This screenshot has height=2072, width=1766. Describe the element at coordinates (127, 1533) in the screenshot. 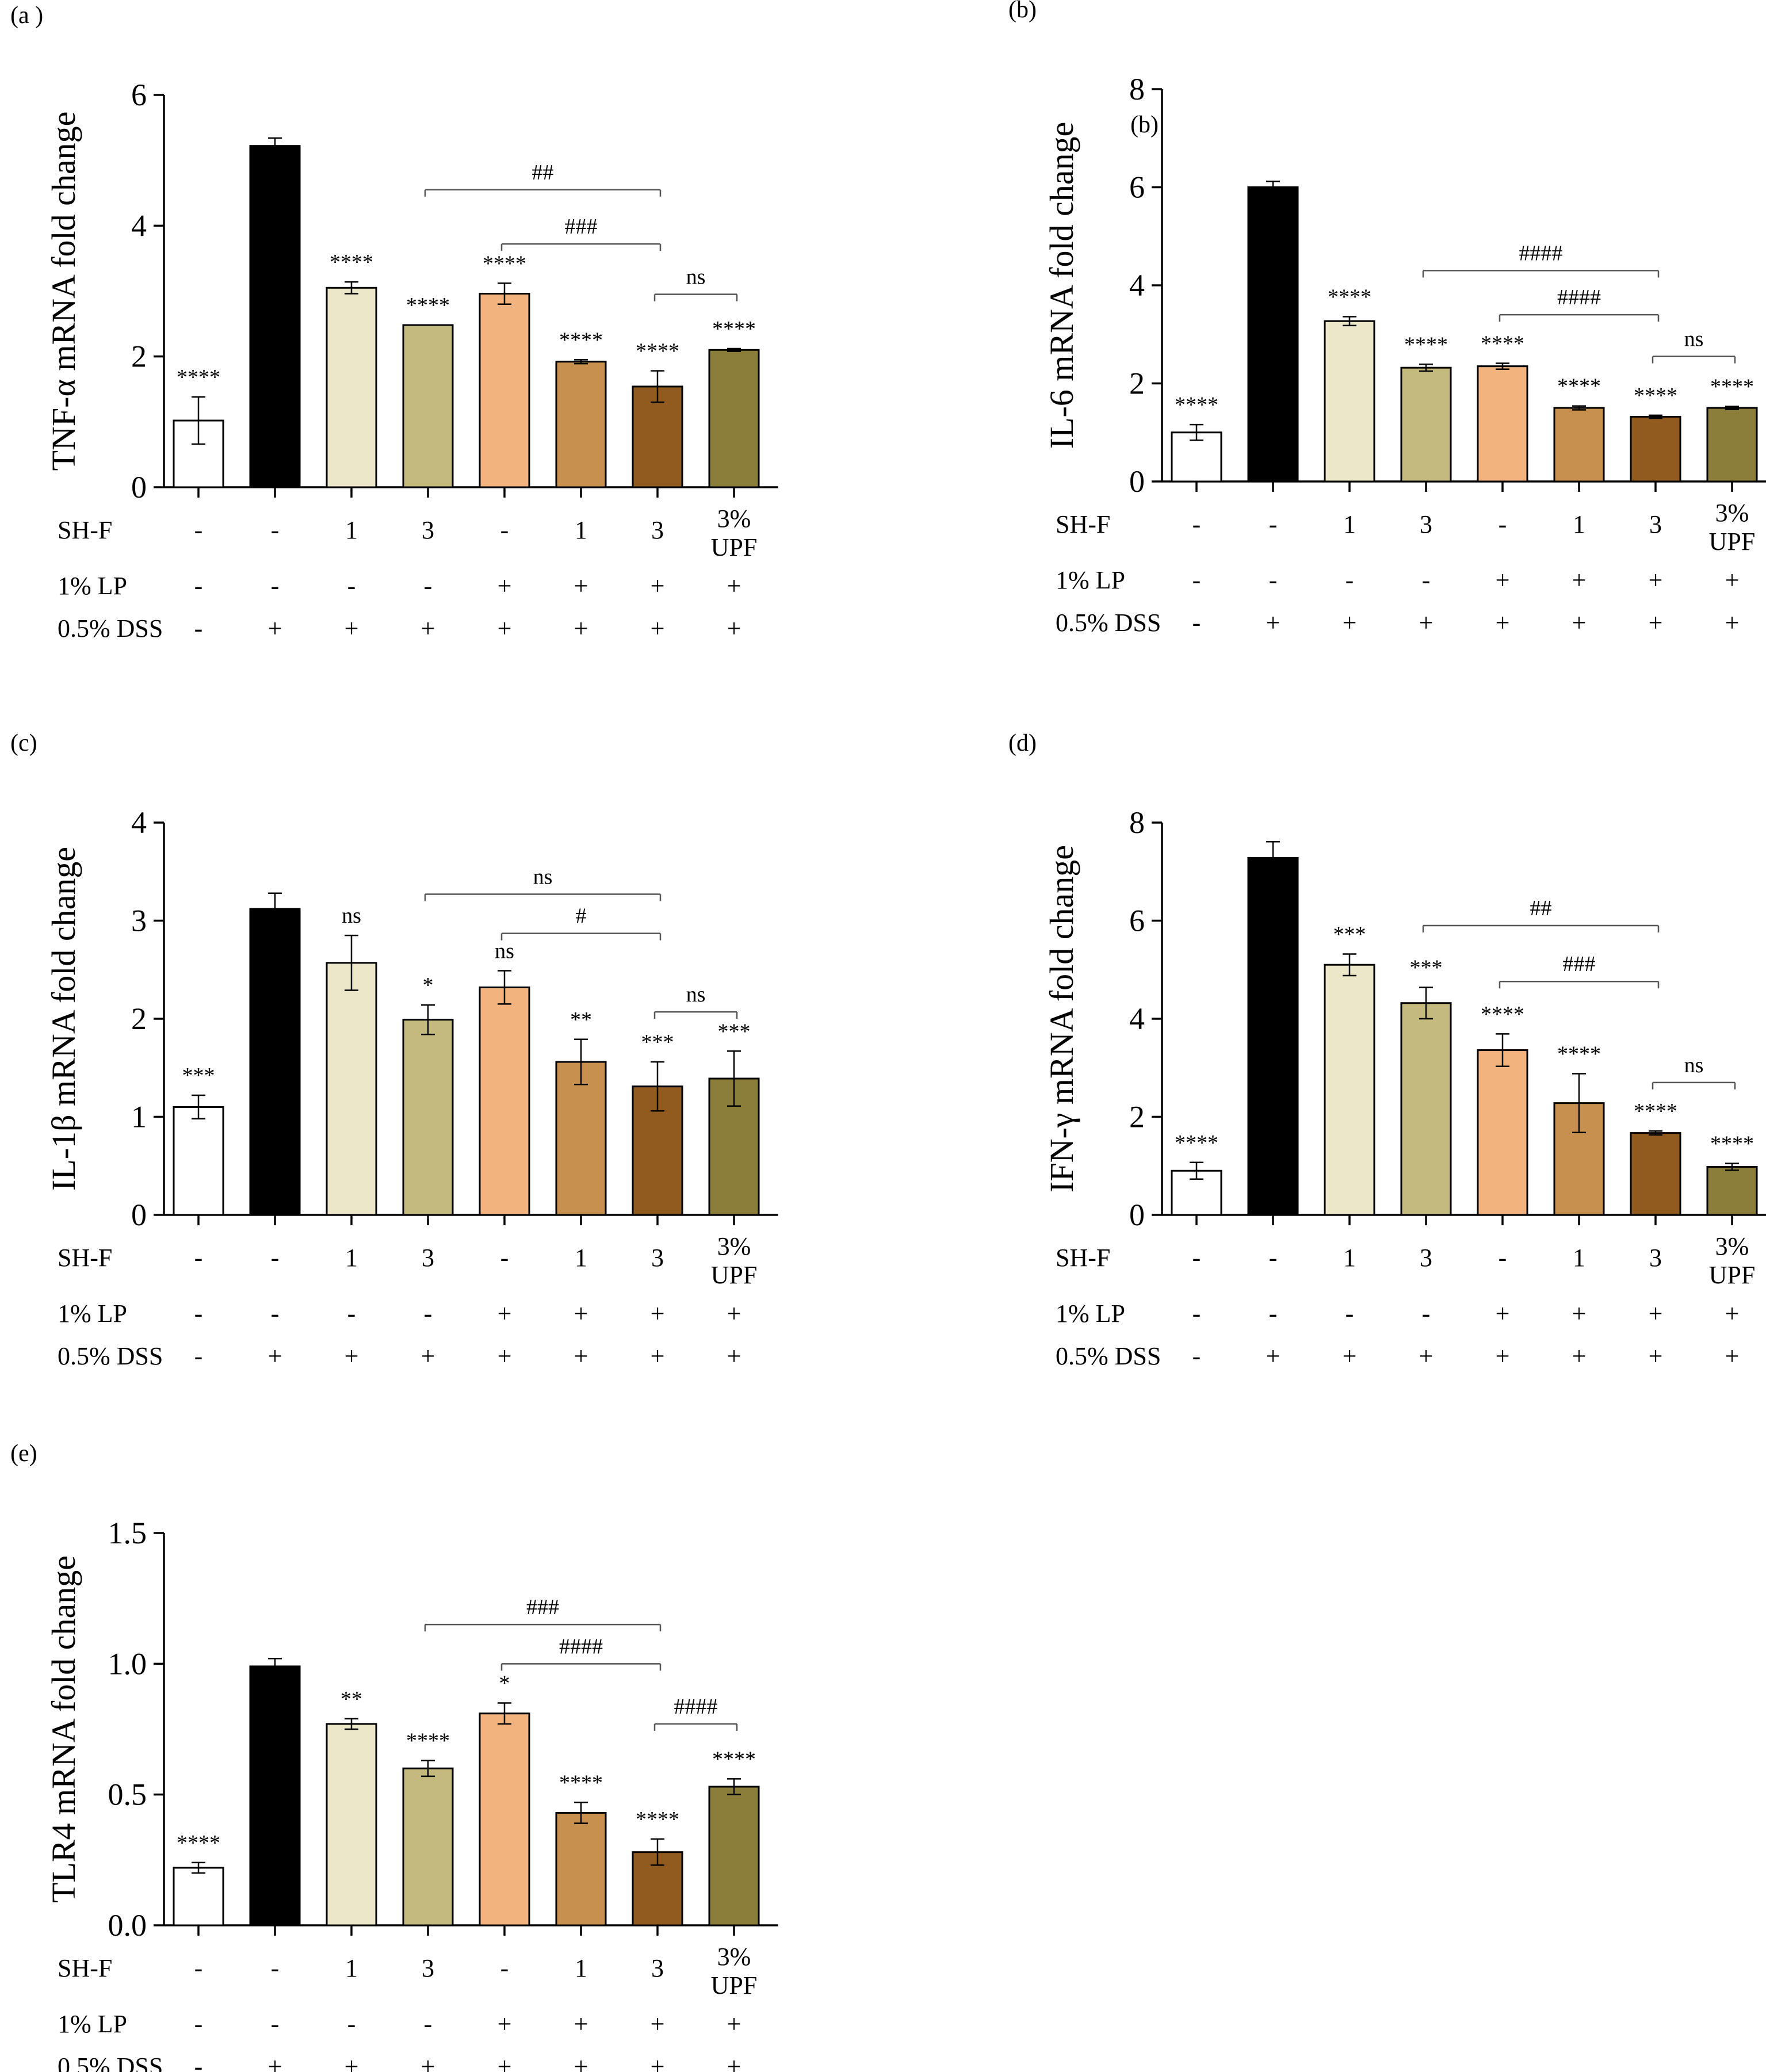

I see `y-tick-label: 1.5` at that location.